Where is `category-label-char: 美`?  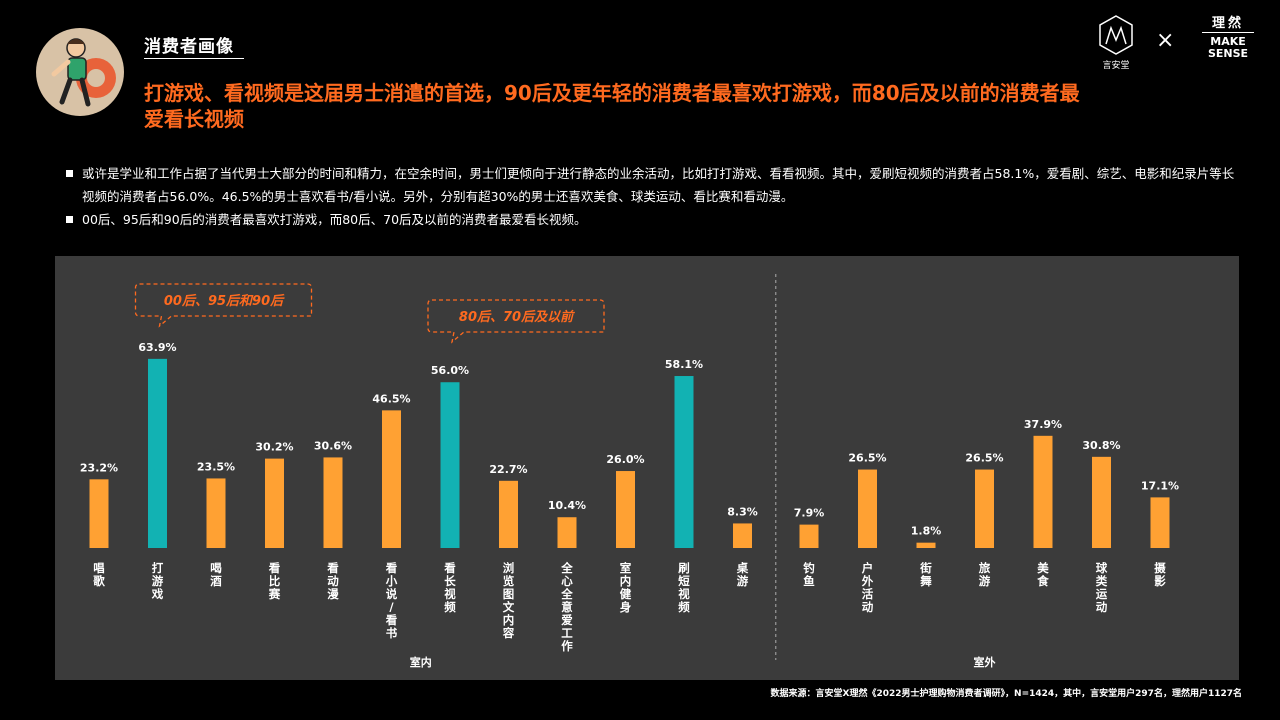 category-label-char: 美 is located at coordinates (1043, 568).